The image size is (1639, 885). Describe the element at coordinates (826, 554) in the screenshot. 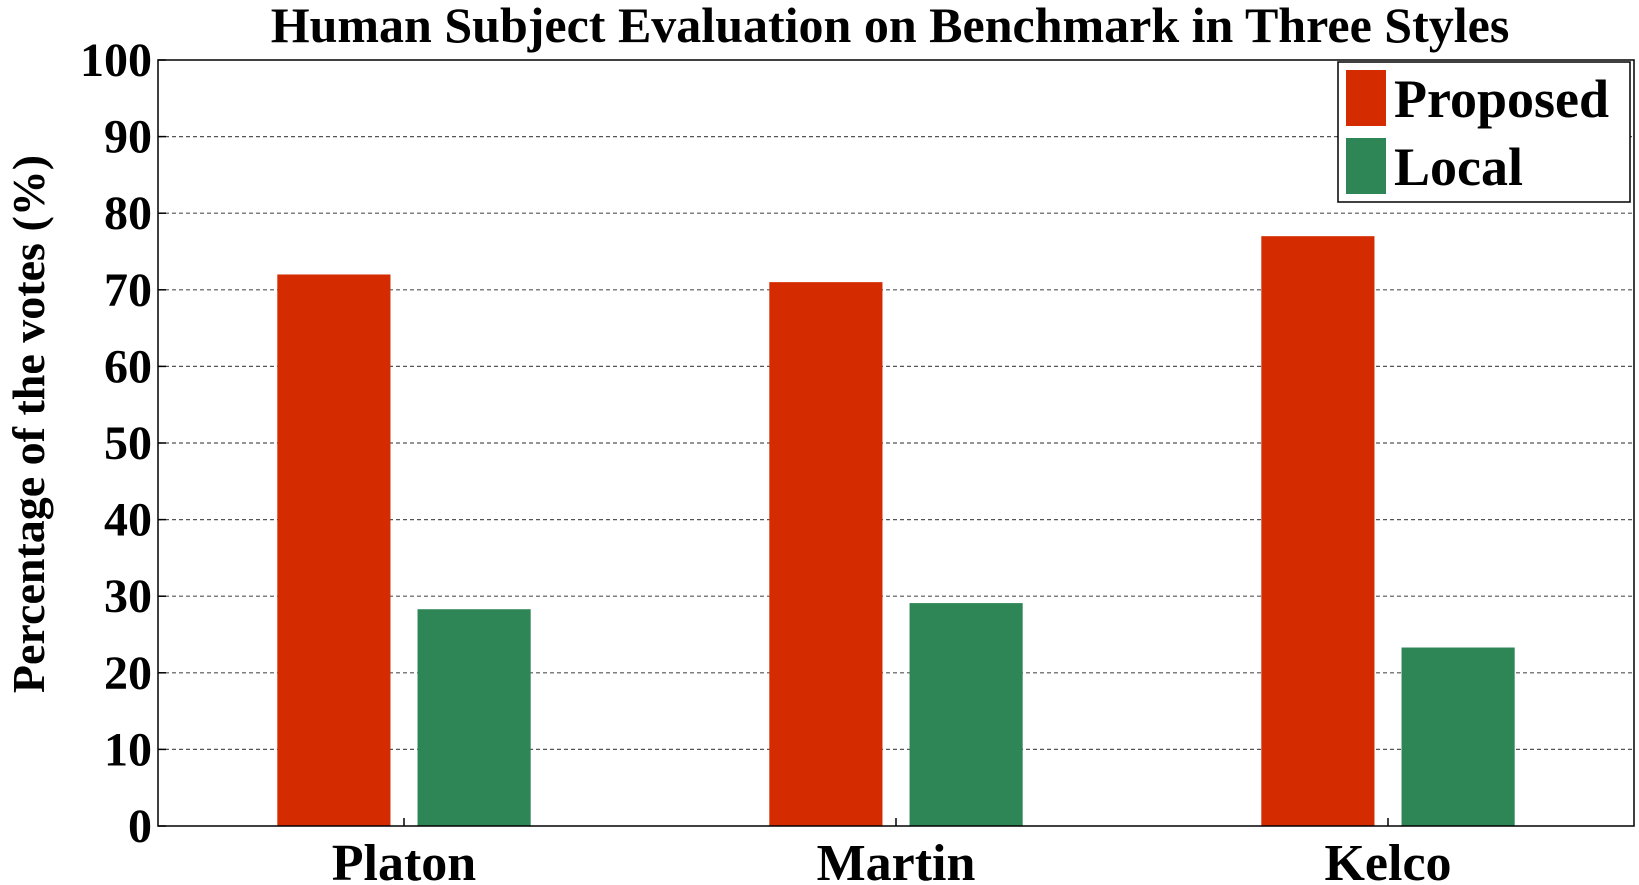

I see `bar-proposed-martin` at that location.